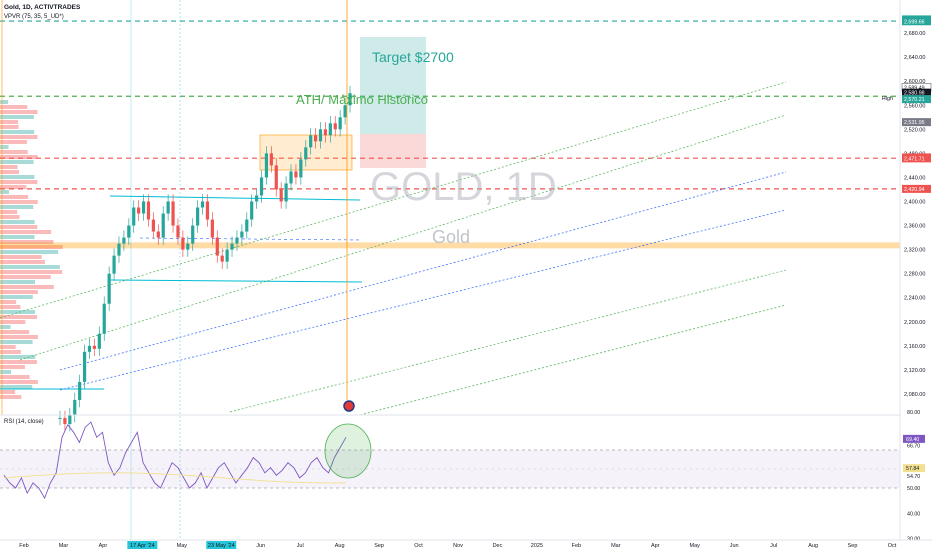 This screenshot has height=550, width=932. Describe the element at coordinates (24, 422) in the screenshot. I see `rsi-indicator-label: RSI (14, close)` at that location.